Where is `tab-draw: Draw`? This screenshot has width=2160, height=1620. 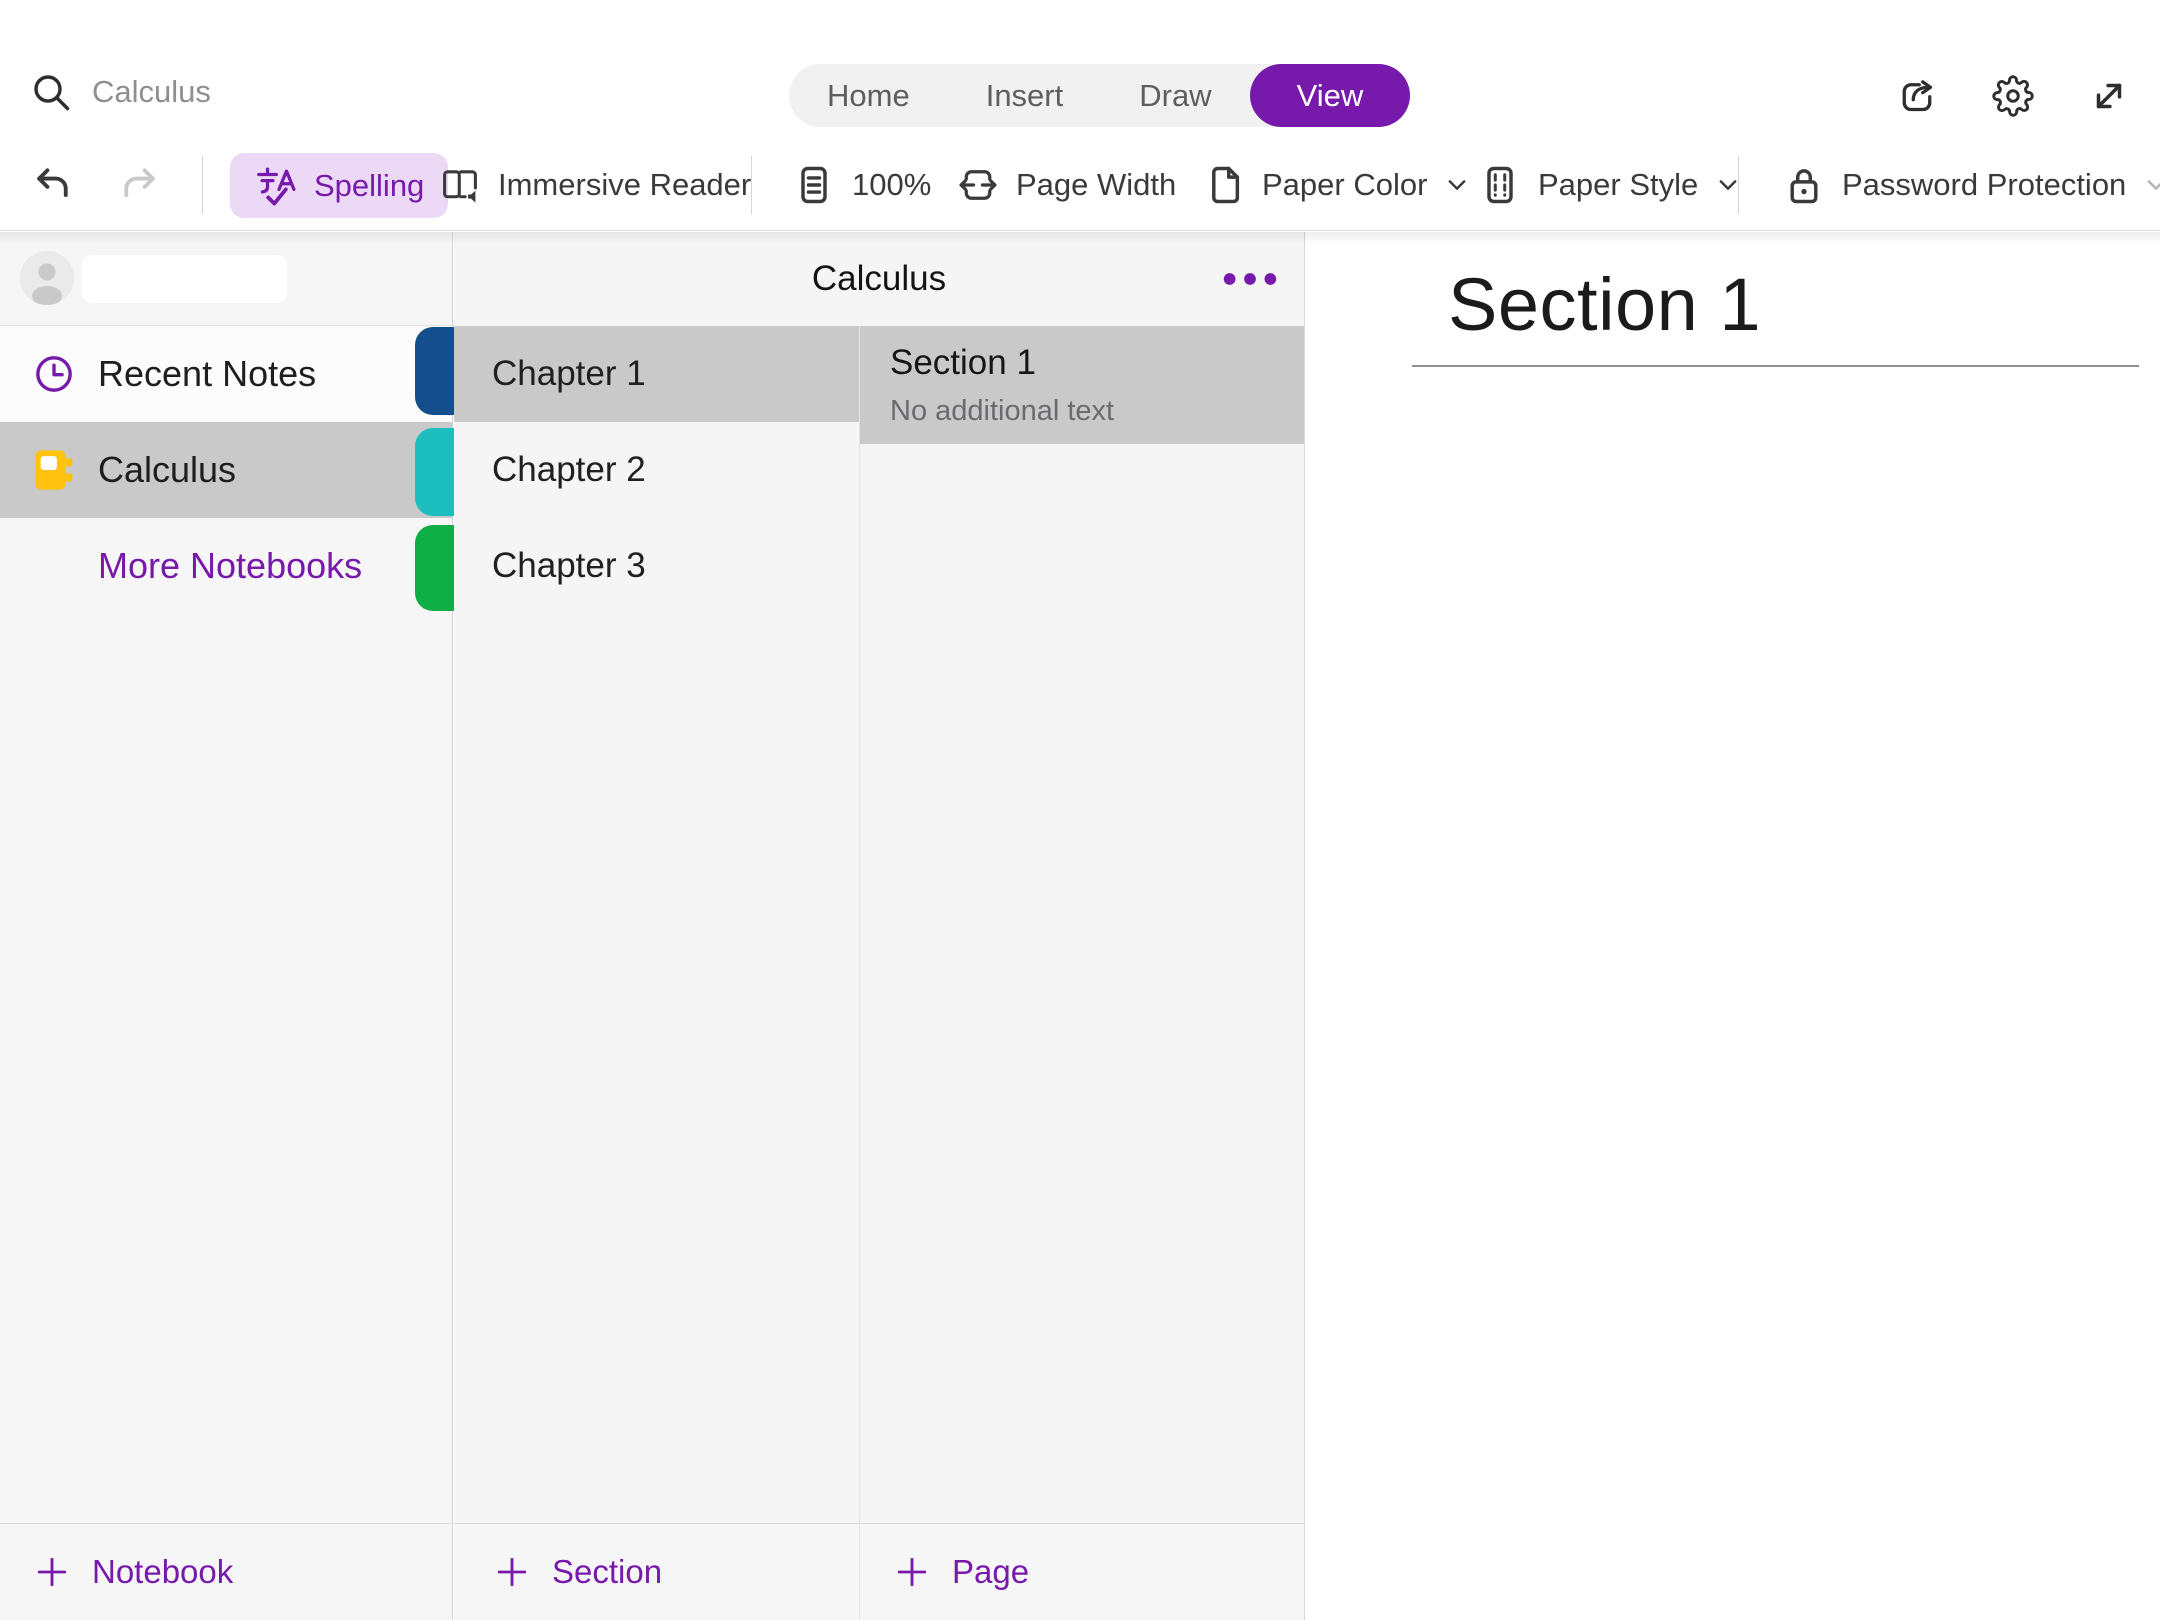 tab-draw: Draw is located at coordinates (1175, 95).